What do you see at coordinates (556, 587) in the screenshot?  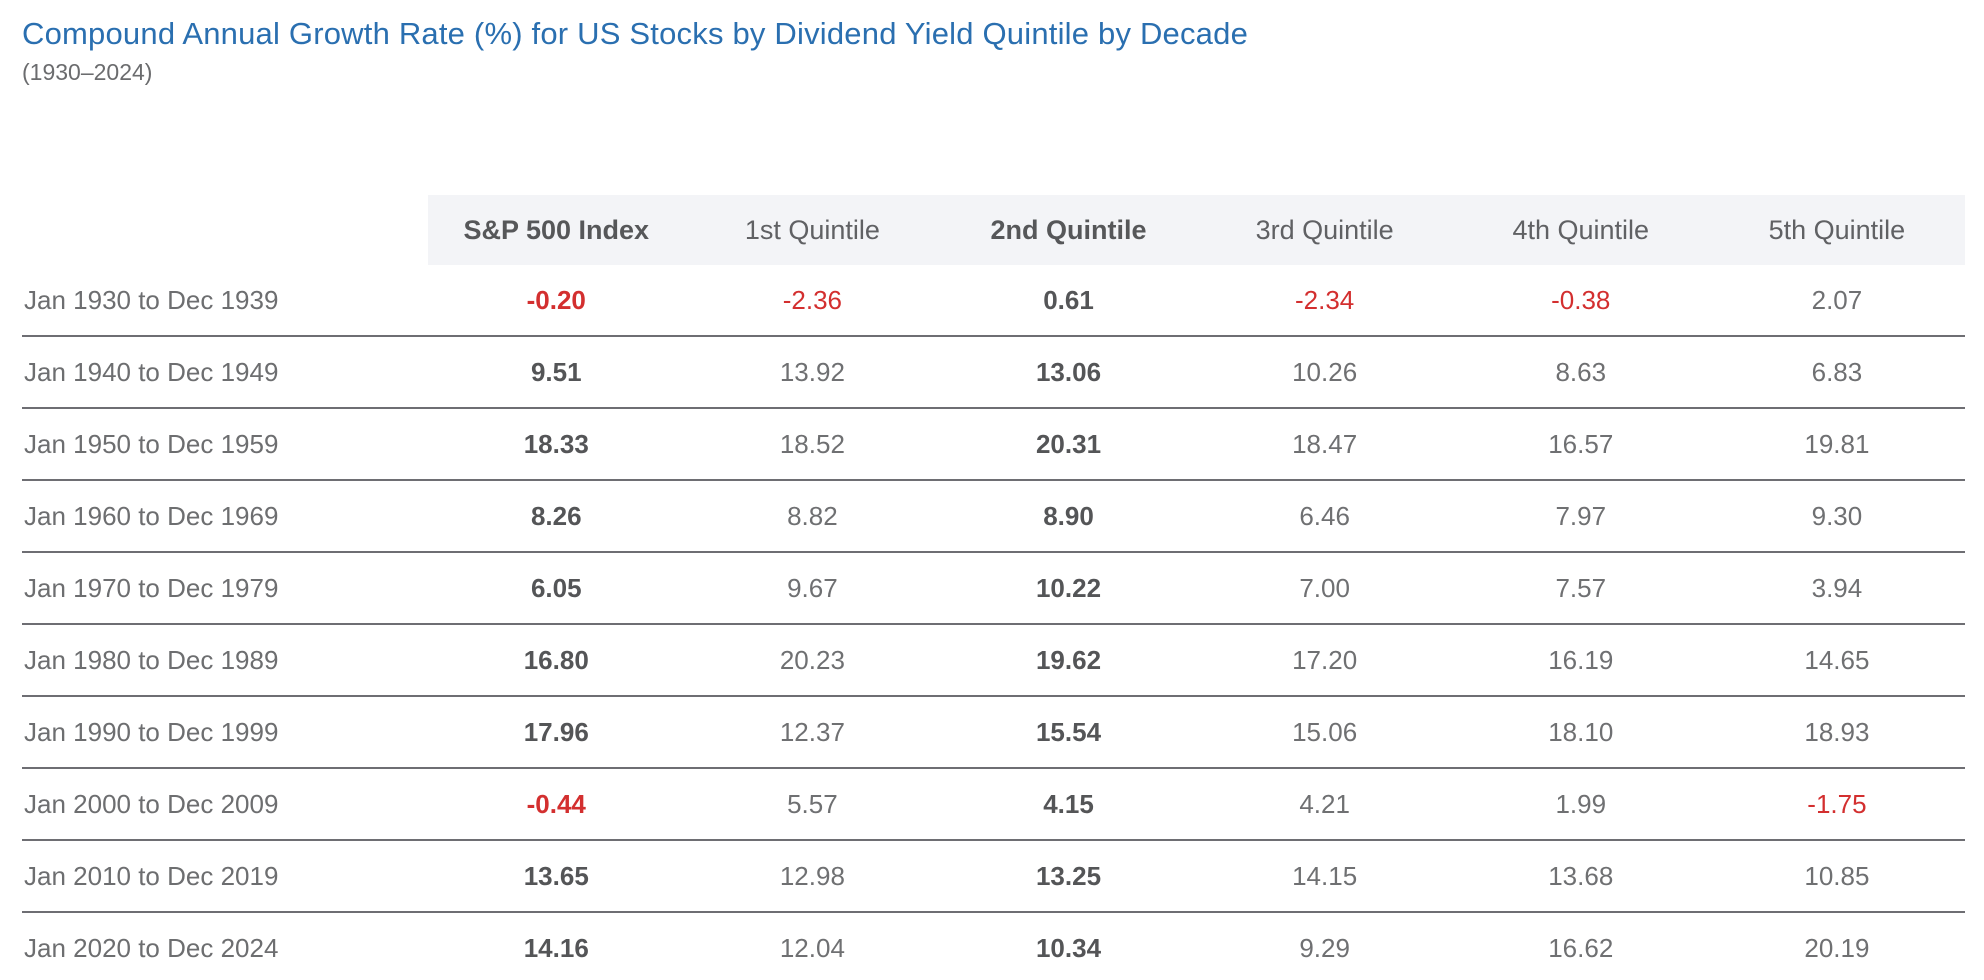 I see `value-cell: 6.05` at bounding box center [556, 587].